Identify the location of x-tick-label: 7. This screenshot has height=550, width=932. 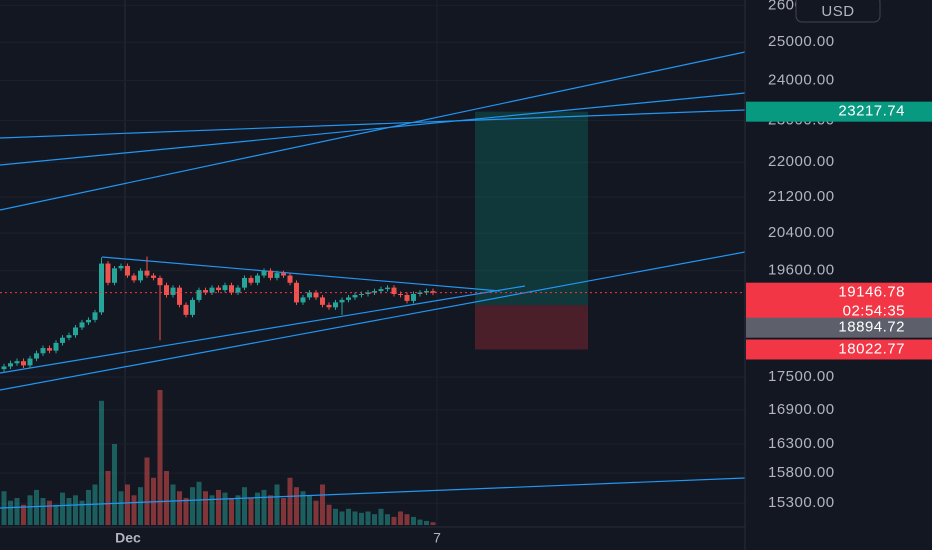
(437, 538).